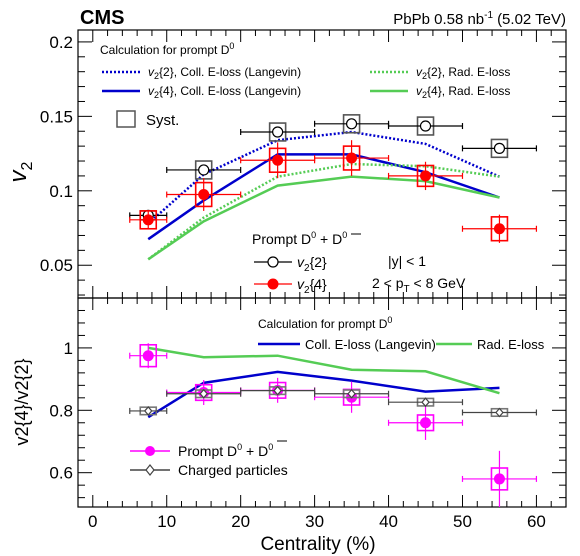 The height and width of the screenshot is (556, 580). Describe the element at coordinates (61, 191) in the screenshot. I see `y-tick-label-top: 0.1` at that location.